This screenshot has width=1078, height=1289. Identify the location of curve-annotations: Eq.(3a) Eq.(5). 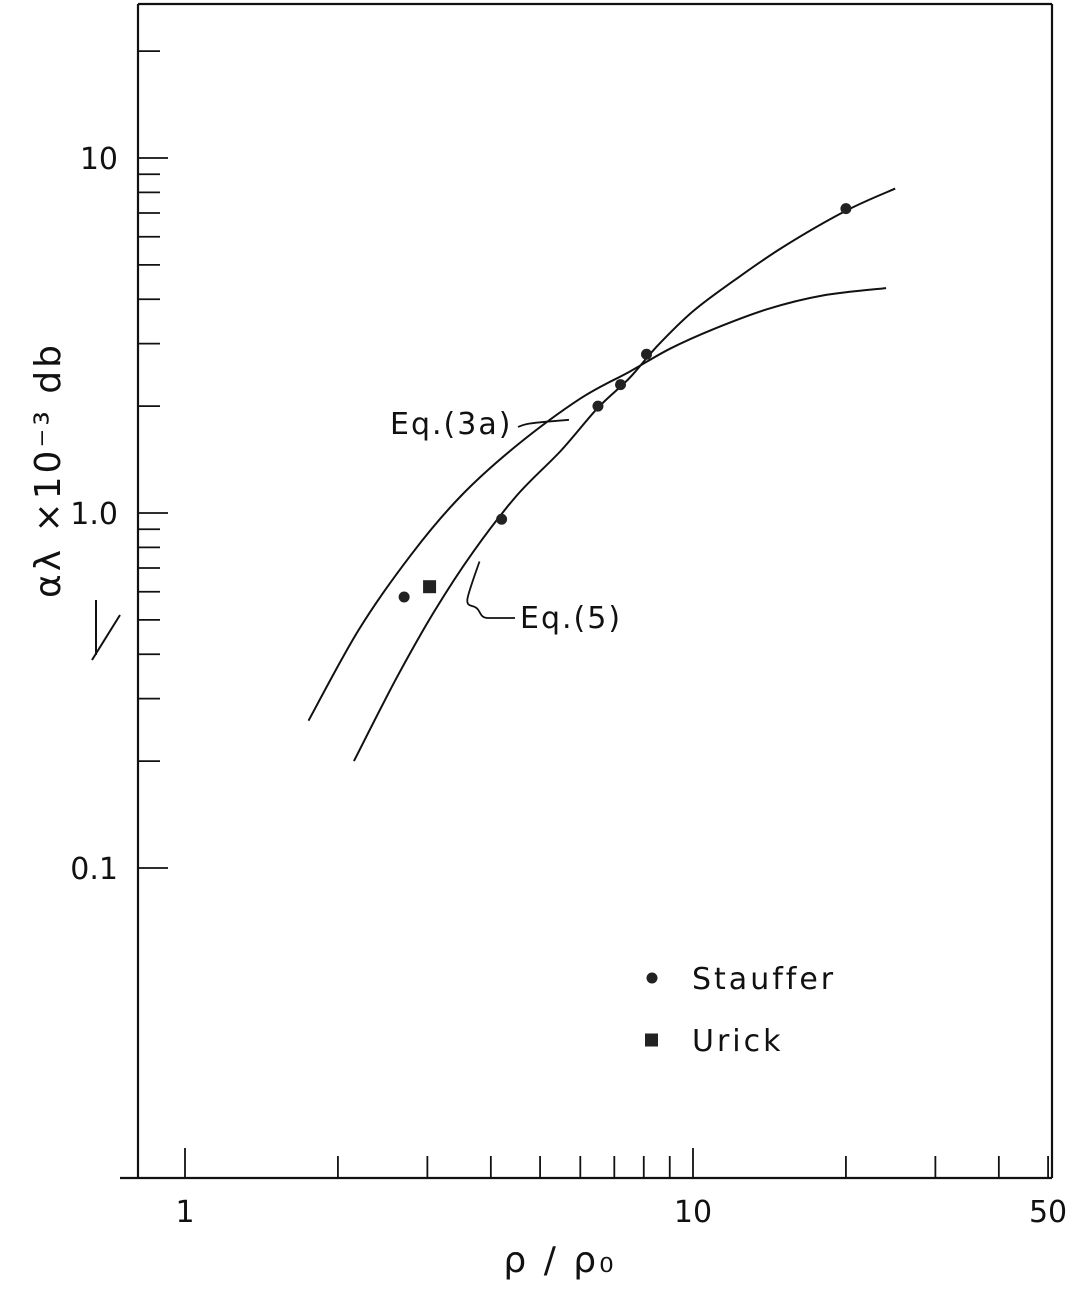
(506, 521).